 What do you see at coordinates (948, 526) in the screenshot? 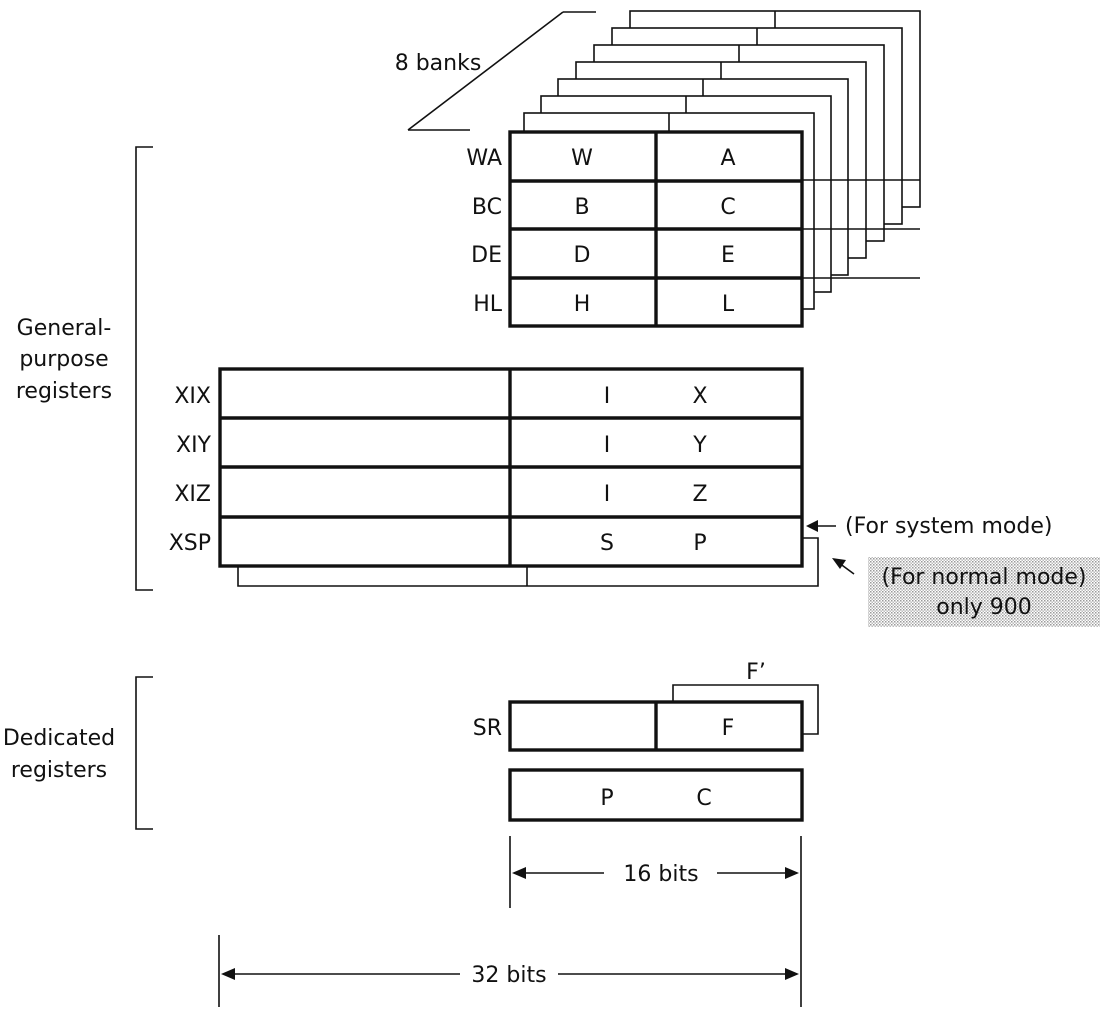
I see `system-mode-note: (For system mode)` at bounding box center [948, 526].